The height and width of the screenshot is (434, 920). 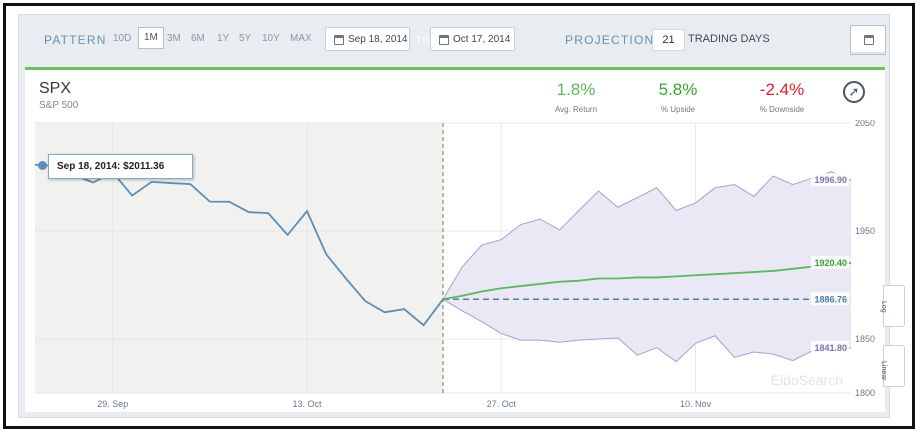 I want to click on lower-end-label: 1841.80, so click(x=830, y=348).